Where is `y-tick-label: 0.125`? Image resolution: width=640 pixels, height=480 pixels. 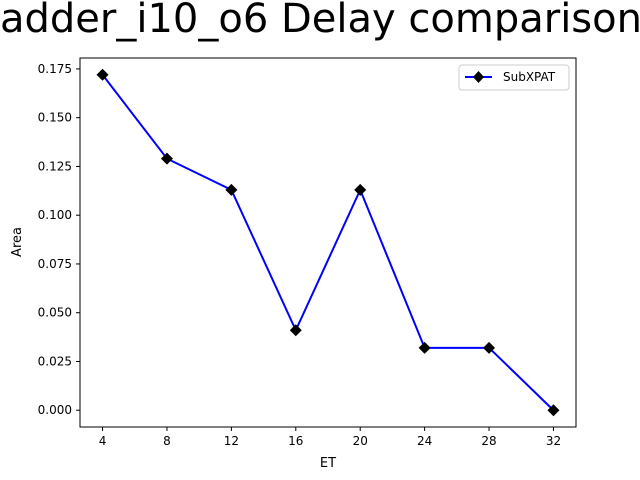
y-tick-label: 0.125 is located at coordinates (55, 166).